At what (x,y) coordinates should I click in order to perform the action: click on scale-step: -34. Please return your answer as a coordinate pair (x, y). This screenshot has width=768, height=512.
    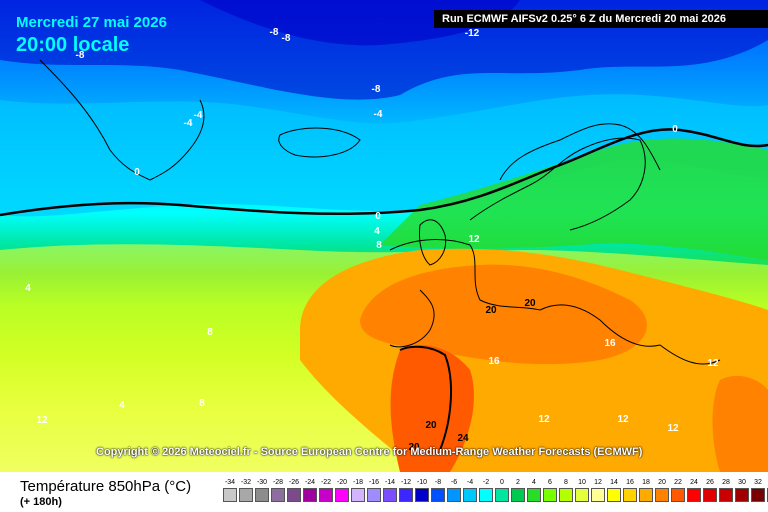
    Looking at the image, I should click on (230, 490).